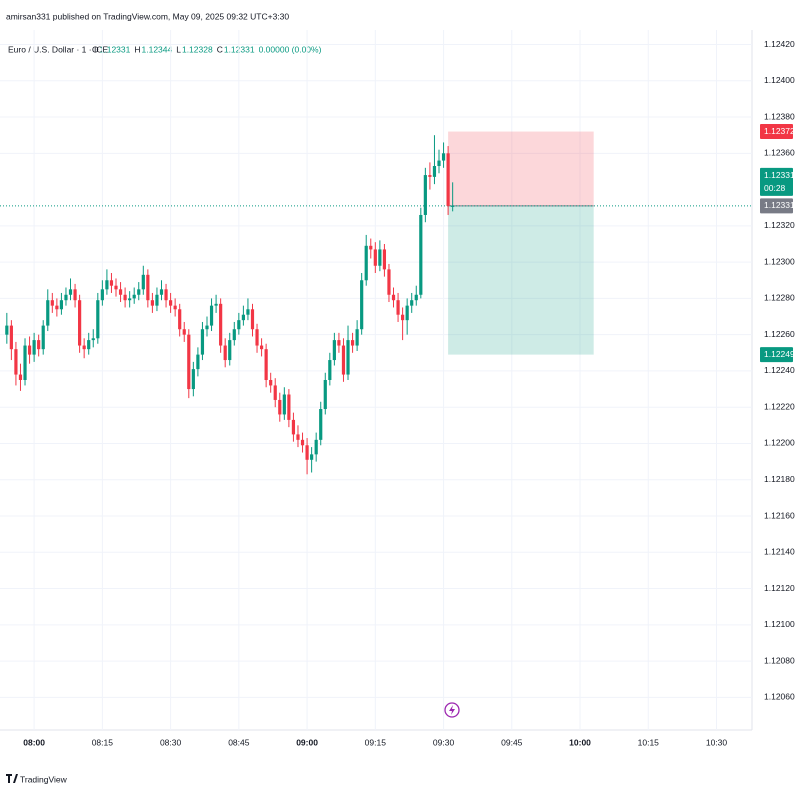 Image resolution: width=800 pixels, height=800 pixels. I want to click on y-tick-label: 1.12080, so click(779, 660).